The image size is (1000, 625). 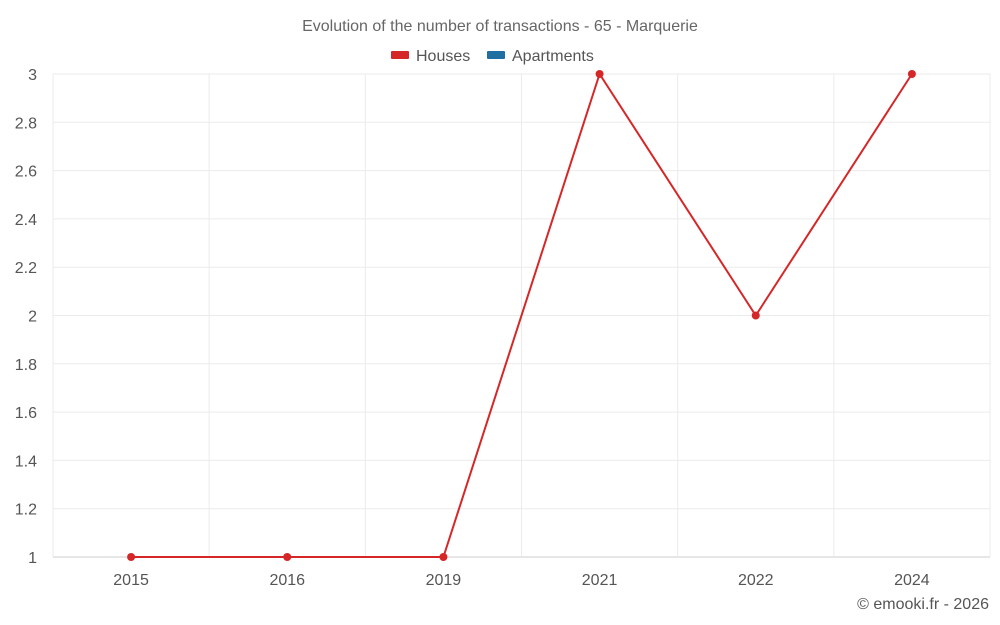 I want to click on credit-text: © emooki.fr - 2026, so click(x=923, y=604).